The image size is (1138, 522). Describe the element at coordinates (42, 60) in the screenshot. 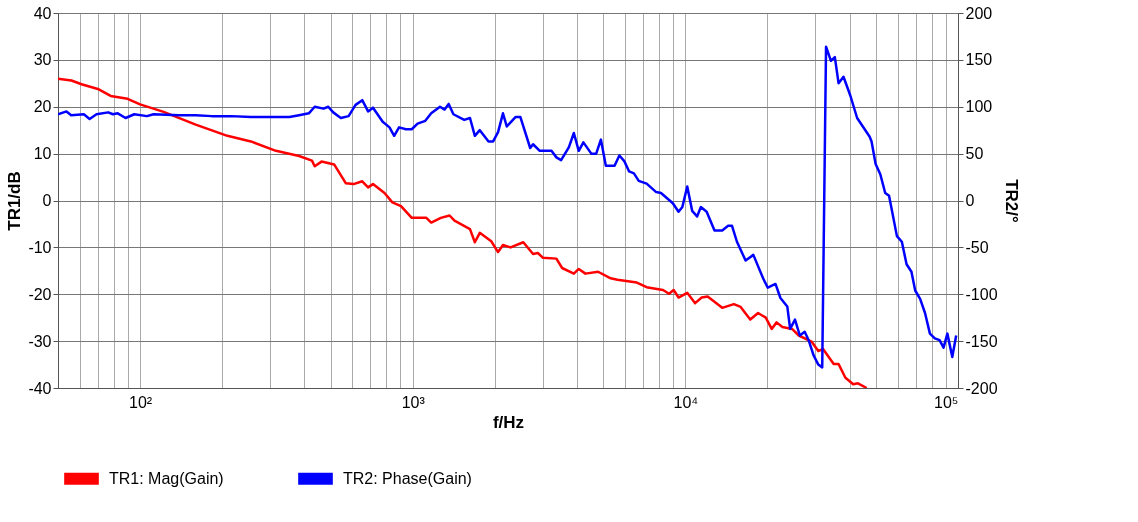

I see `y-tick-label: 30` at that location.